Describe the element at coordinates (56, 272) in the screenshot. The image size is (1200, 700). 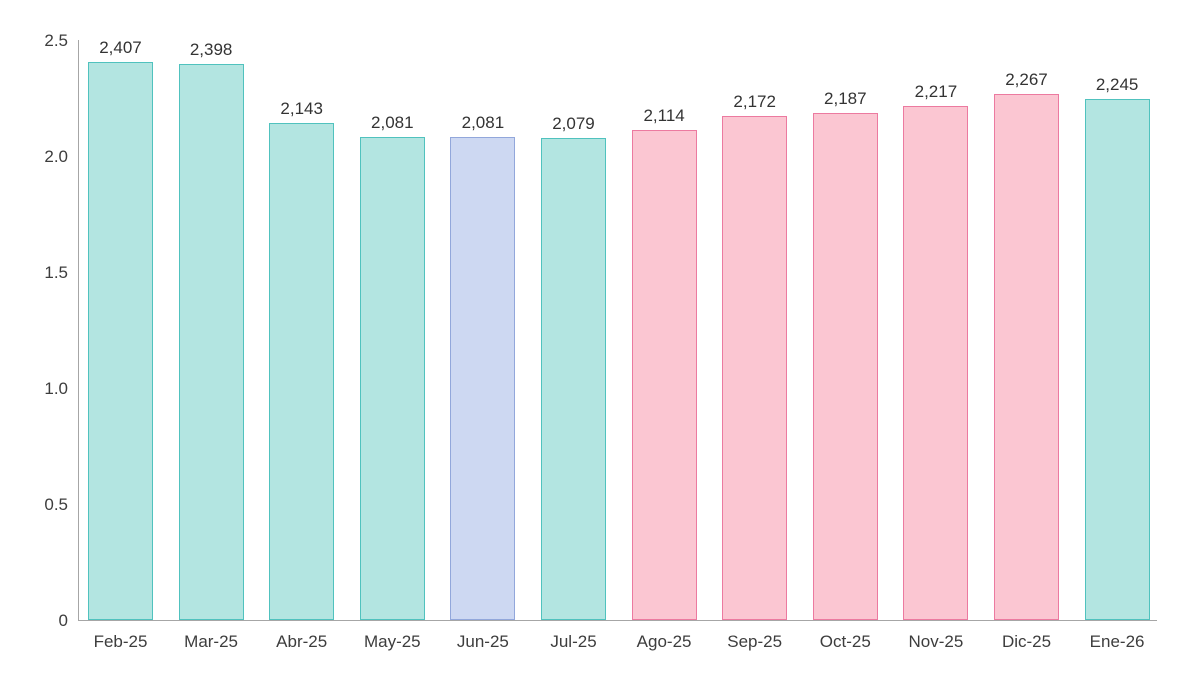
I see `y-tick-label: 1.5` at that location.